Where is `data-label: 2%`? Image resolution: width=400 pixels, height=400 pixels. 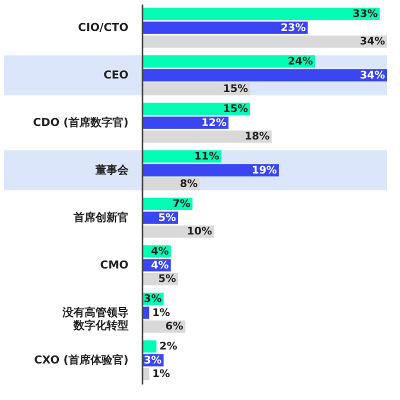
data-label: 2% is located at coordinates (168, 346).